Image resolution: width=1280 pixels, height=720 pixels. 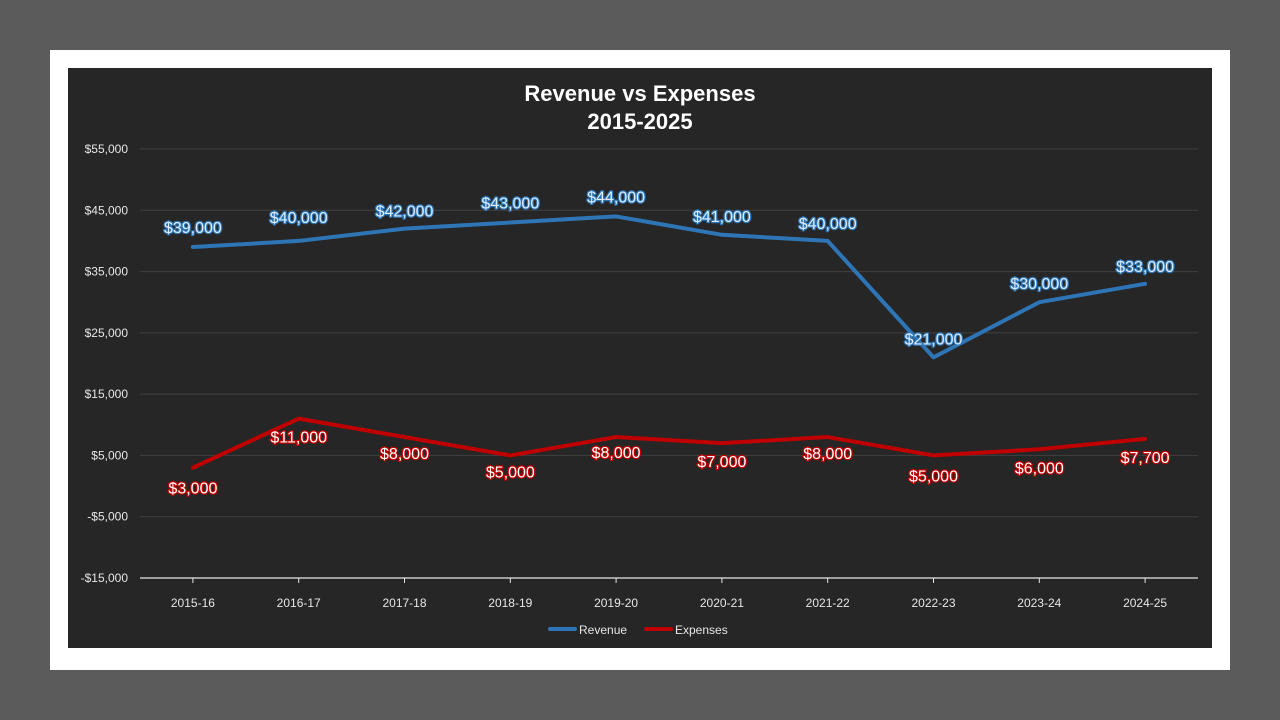 I want to click on y-tick-label: $35,000, so click(x=107, y=272).